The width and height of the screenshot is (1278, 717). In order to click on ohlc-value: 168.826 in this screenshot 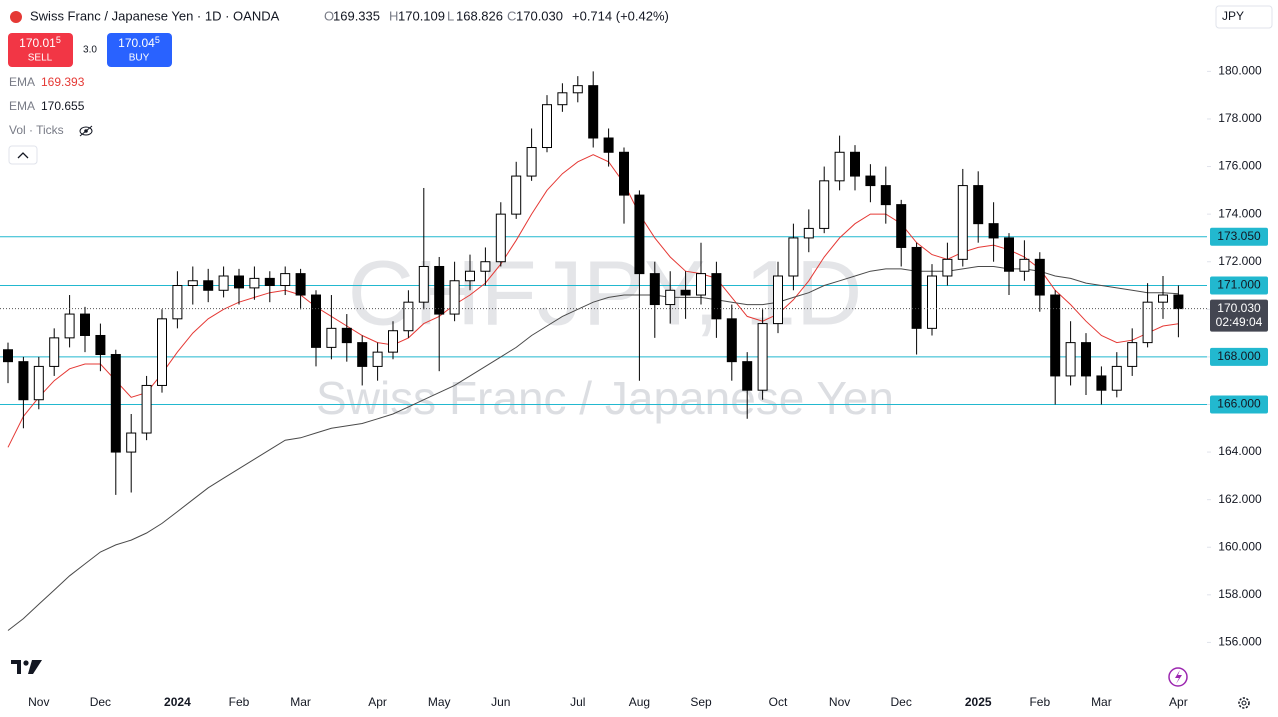, I will do `click(479, 15)`.